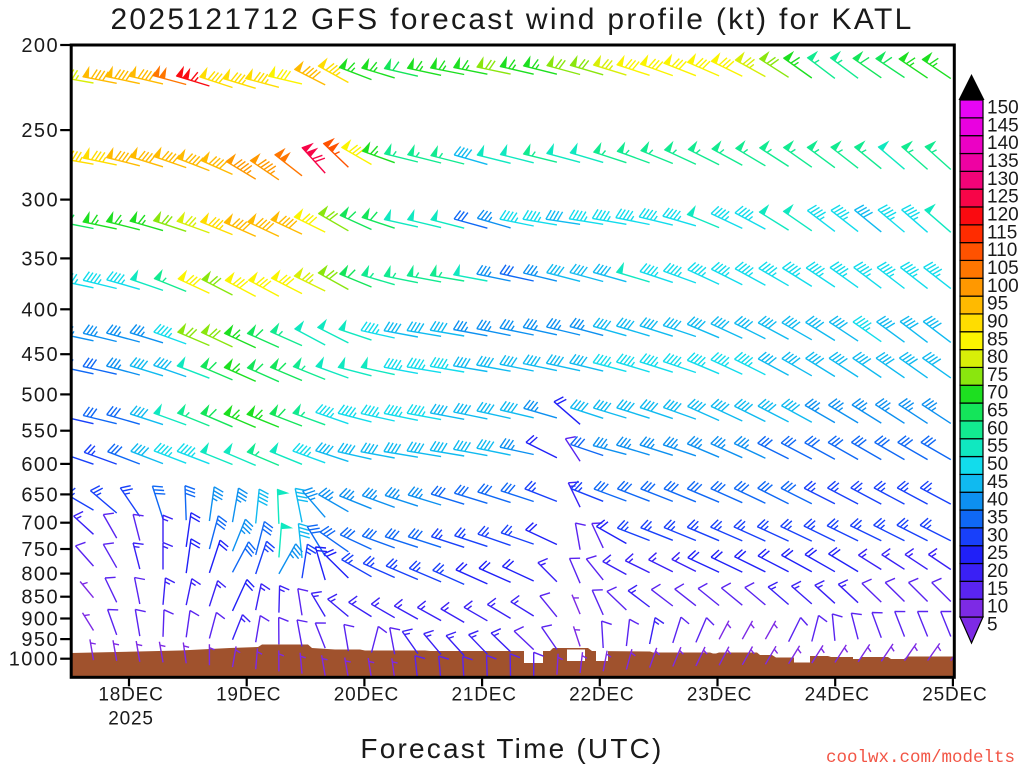 This screenshot has width=1024, height=768. What do you see at coordinates (1003, 268) in the screenshot?
I see `svg-text: 105` at bounding box center [1003, 268].